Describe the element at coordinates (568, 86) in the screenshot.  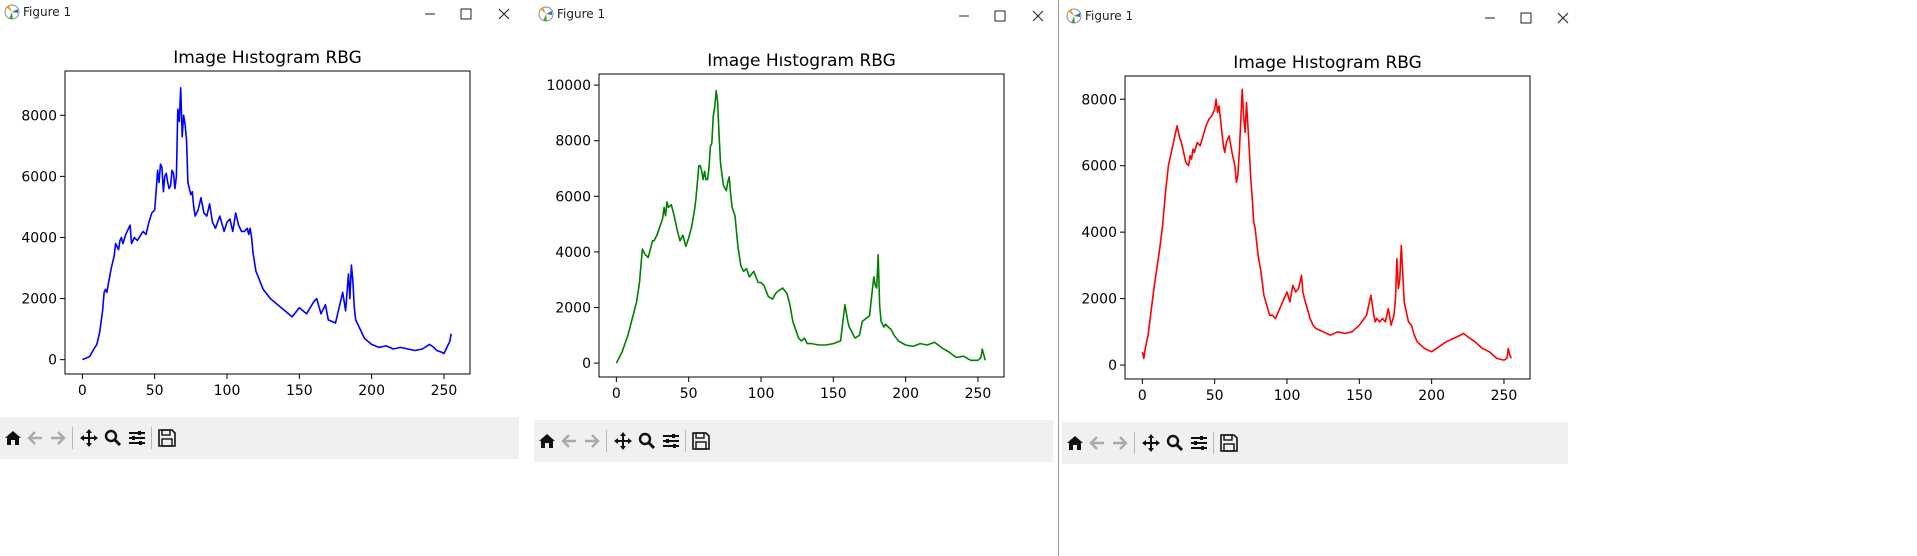
I see `y-tick-label: 10000` at that location.